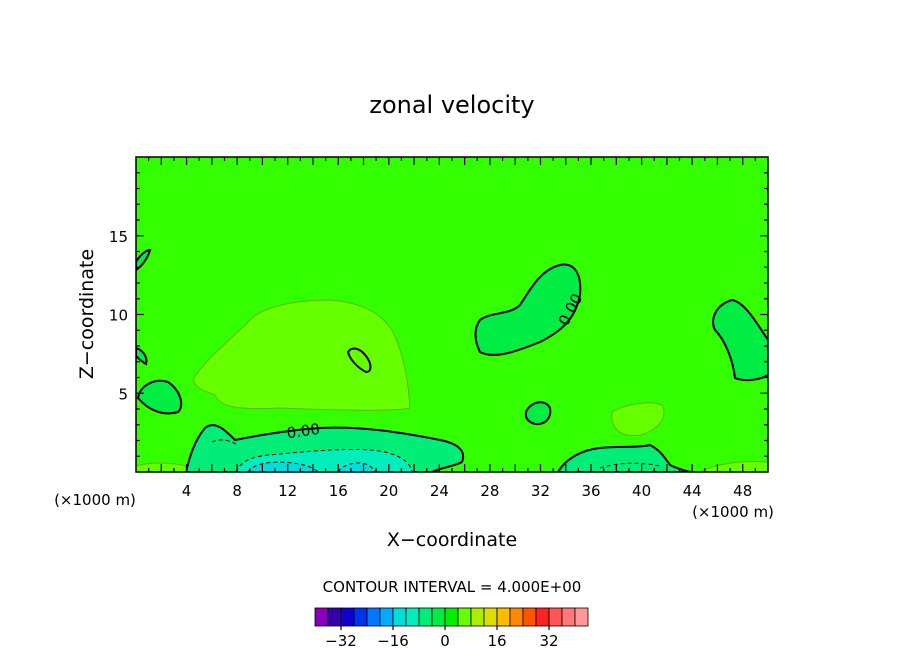 This screenshot has height=654, width=904. What do you see at coordinates (742, 491) in the screenshot?
I see `x-tick-label: 48` at bounding box center [742, 491].